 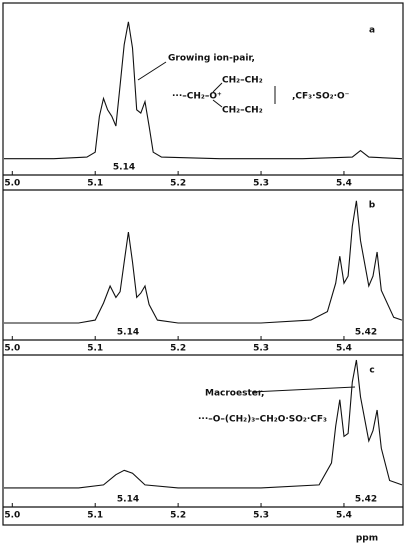 I want to click on panel-label: a, so click(x=372, y=31).